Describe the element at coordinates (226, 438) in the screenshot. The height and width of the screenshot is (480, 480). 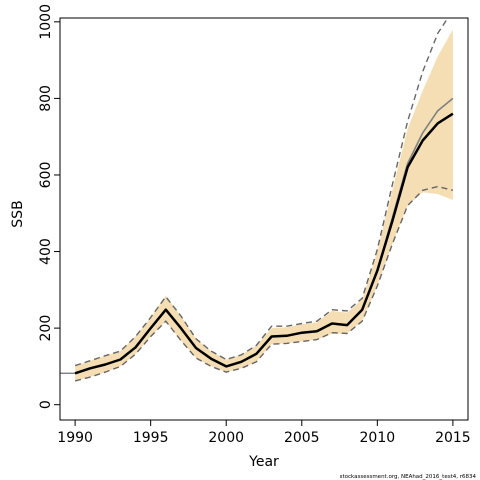
I see `x-tick-label: 2000` at that location.